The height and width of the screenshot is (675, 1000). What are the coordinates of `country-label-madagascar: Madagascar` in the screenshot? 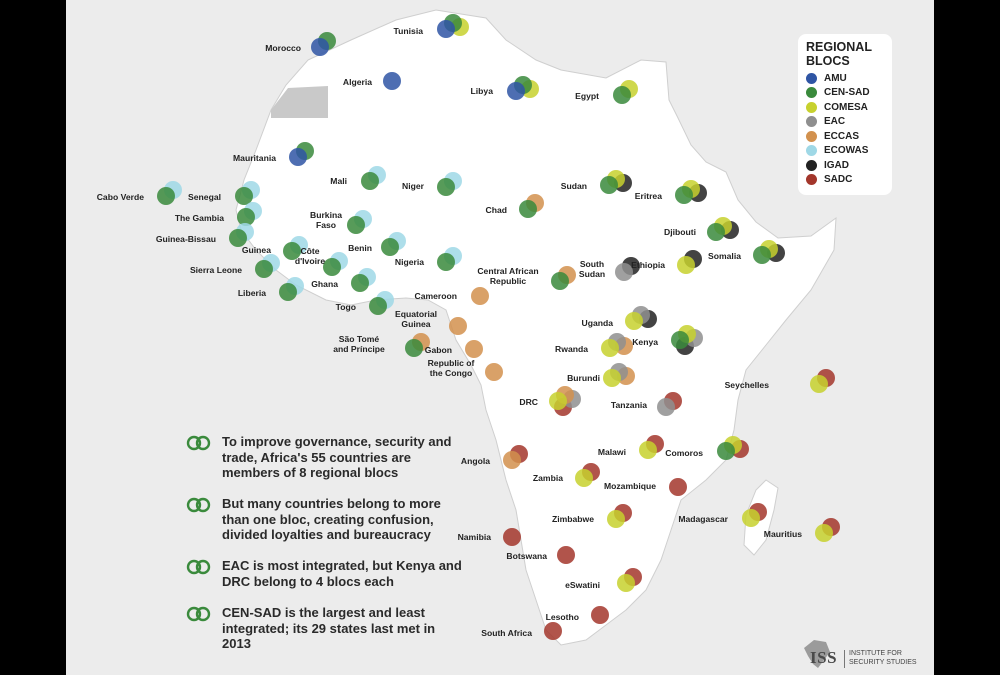 It's located at (703, 519).